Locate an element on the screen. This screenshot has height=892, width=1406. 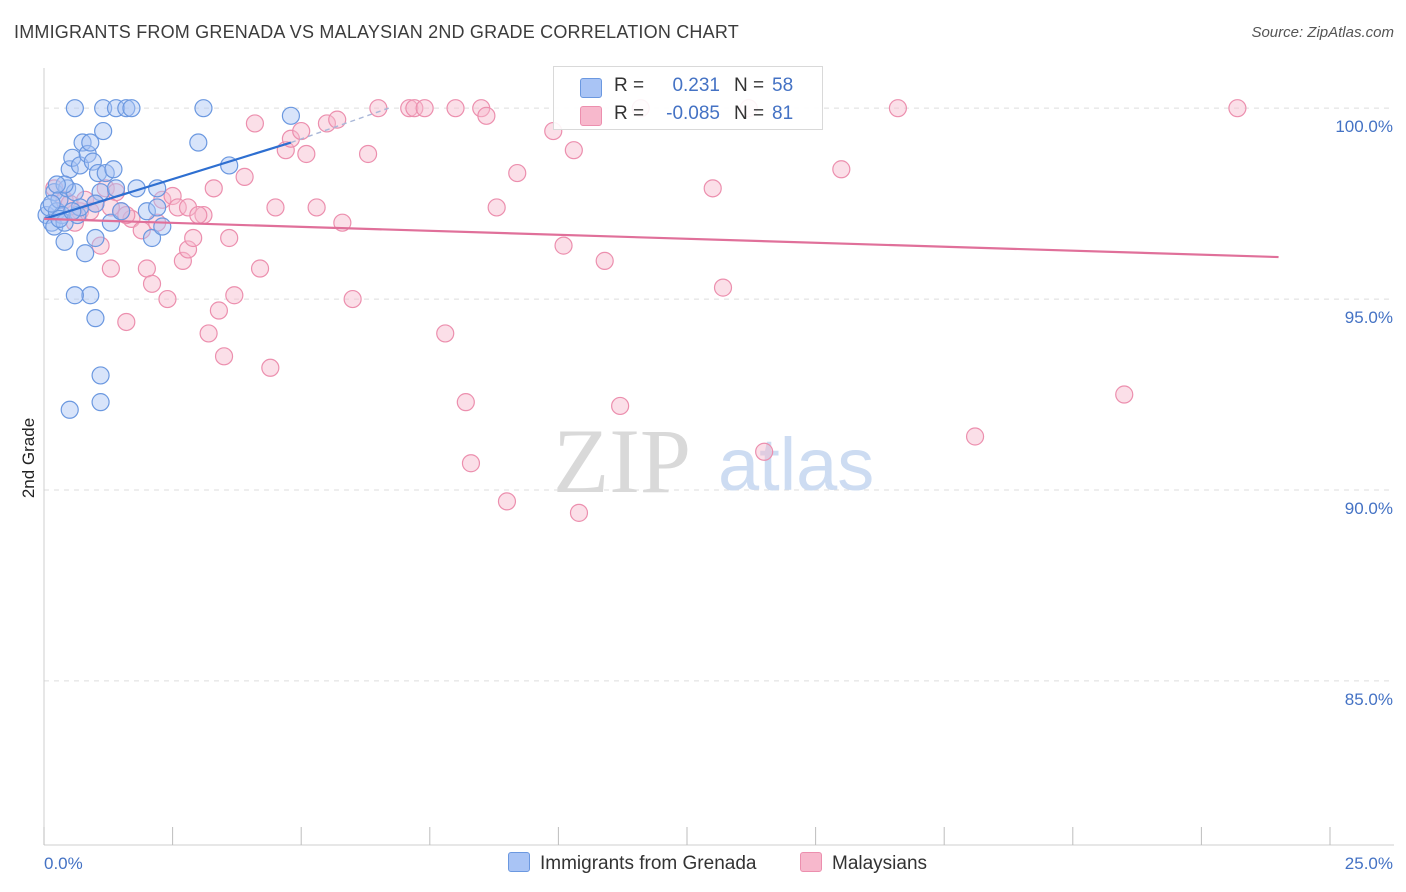
y-tick-label: 95.0% is located at coordinates (1369, 317).